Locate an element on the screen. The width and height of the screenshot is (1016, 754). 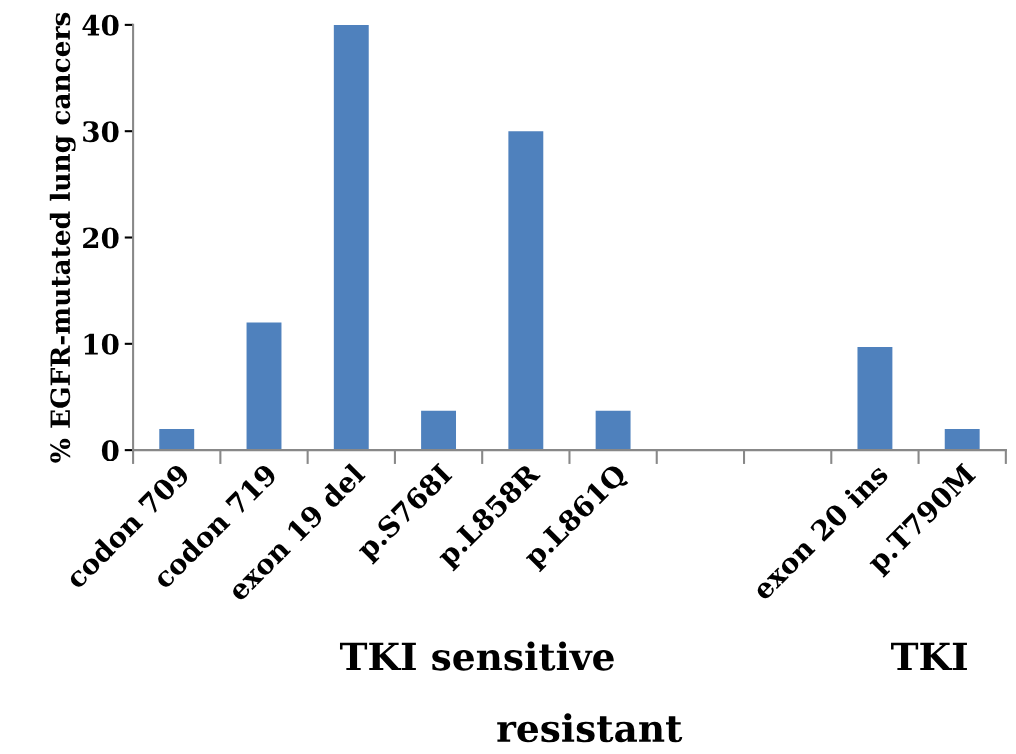
text: TKI is located at coordinates (929, 656).